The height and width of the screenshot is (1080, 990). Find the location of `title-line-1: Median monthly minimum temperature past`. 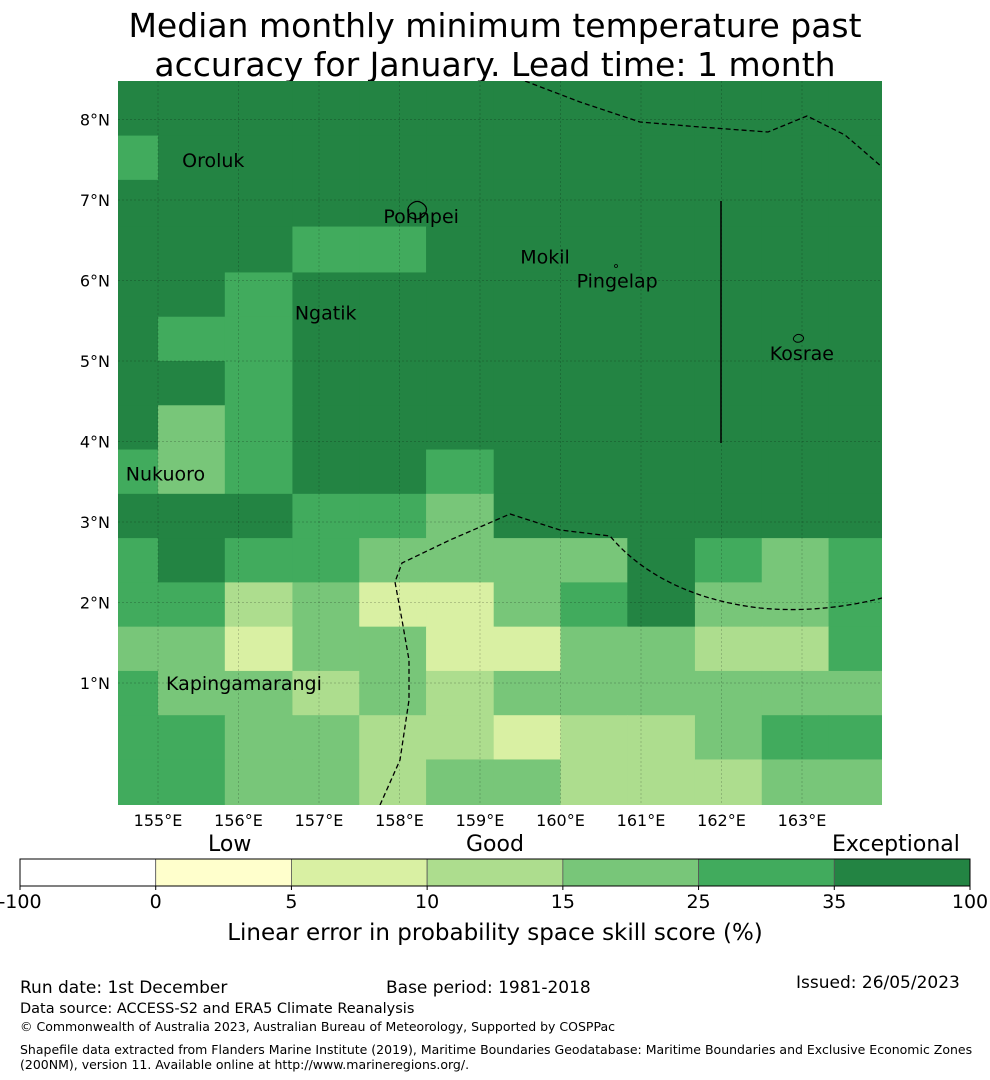

title-line-1: Median monthly minimum temperature past is located at coordinates (495, 25).